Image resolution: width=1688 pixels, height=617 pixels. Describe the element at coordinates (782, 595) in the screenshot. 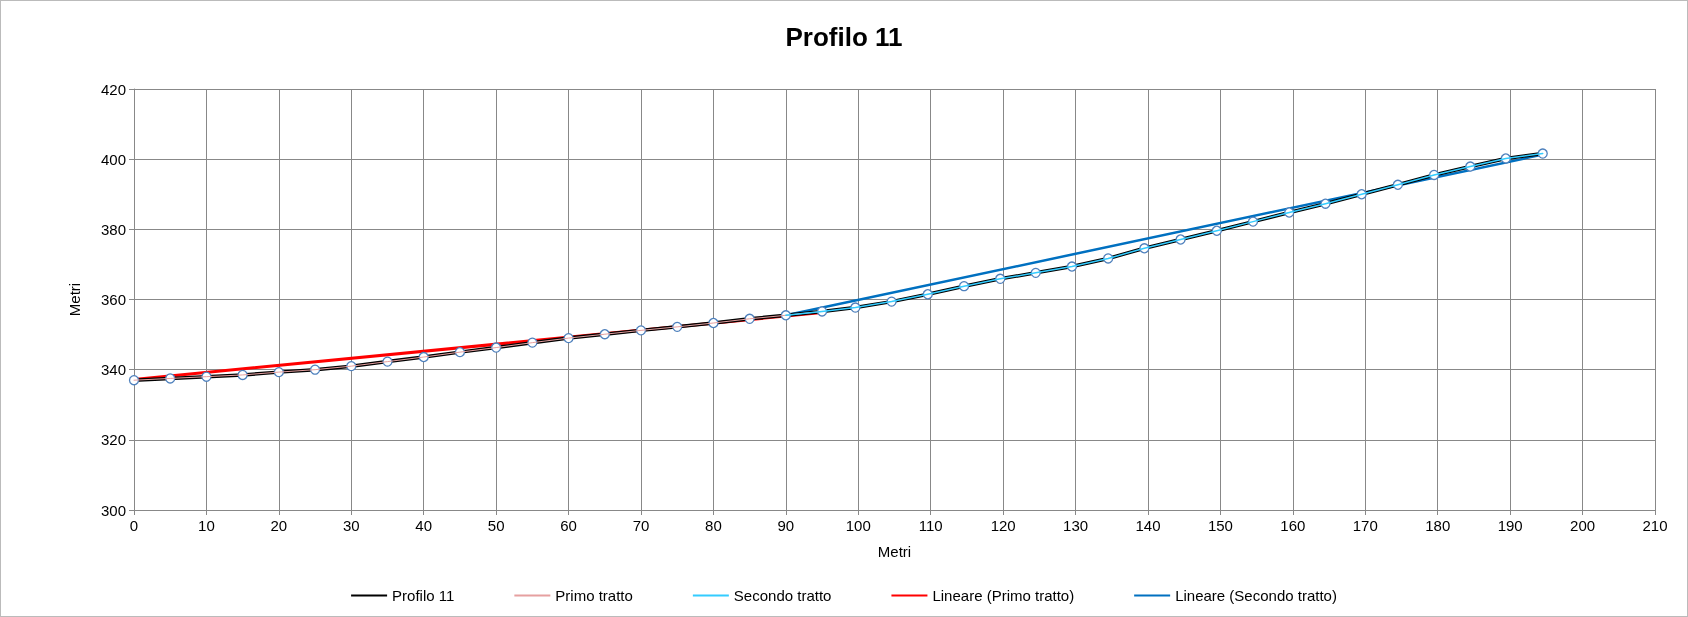

I see `legend-label: Secondo tratto` at that location.